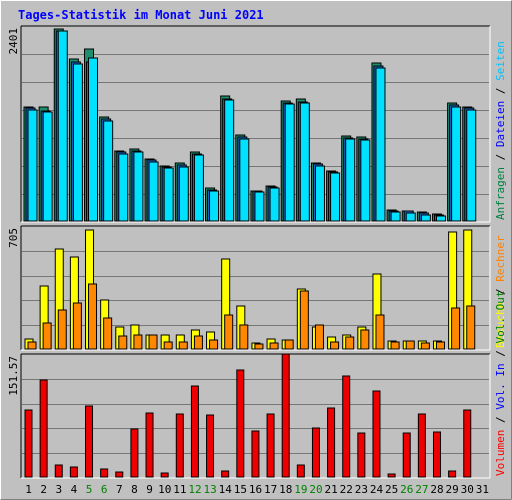  Describe the element at coordinates (13, 376) in the screenshot. I see `panel-3-ymax-label: 151.57` at that location.